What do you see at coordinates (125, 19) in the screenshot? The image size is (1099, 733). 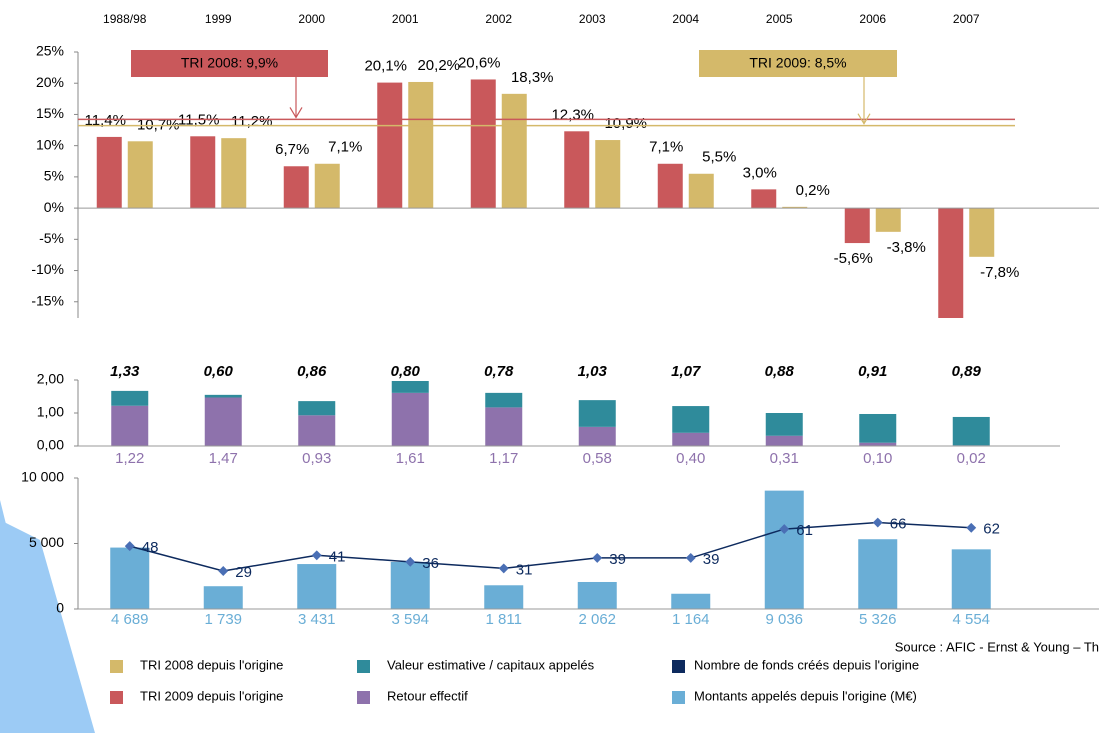 I see `x-tick-label: 1988/98` at bounding box center [125, 19].